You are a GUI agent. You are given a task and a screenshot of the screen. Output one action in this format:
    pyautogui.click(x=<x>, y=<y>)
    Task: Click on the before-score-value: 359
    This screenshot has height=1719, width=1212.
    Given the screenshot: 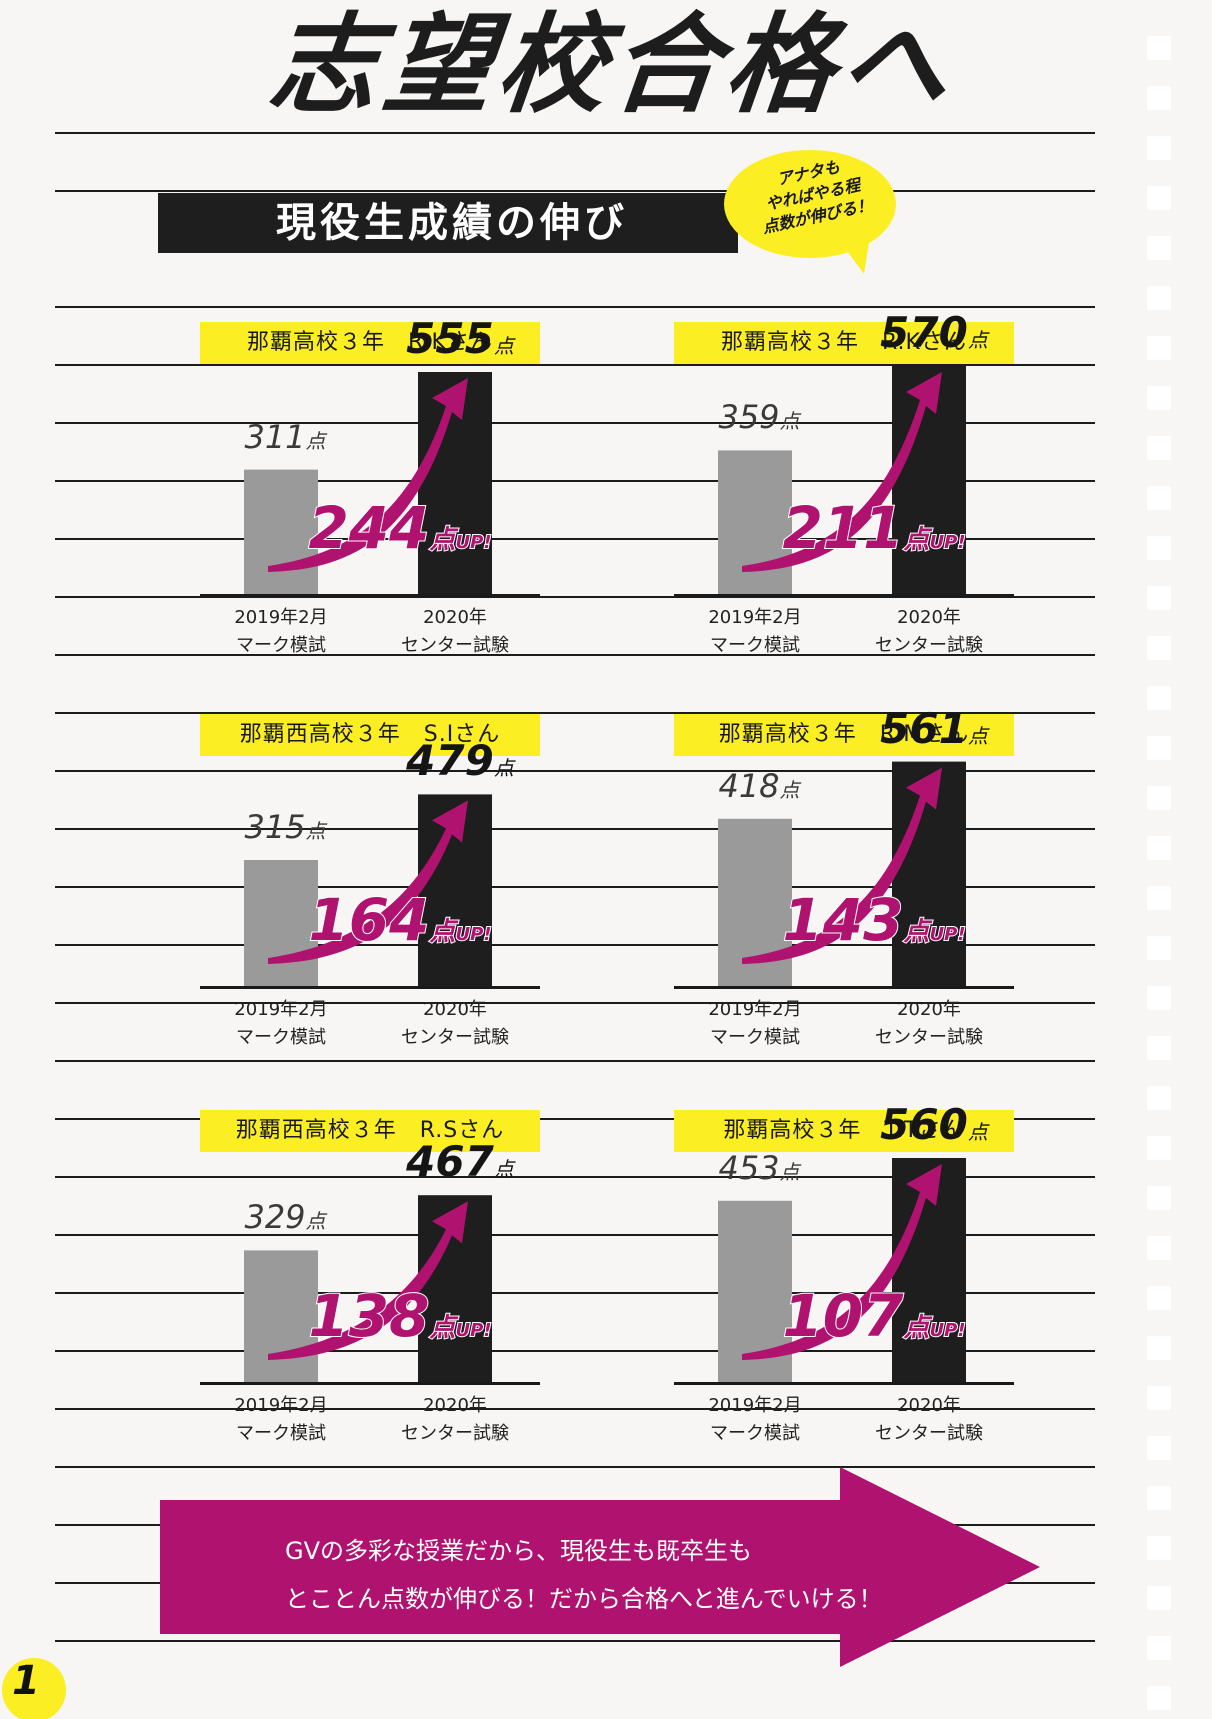 What is the action you would take?
    pyautogui.click(x=749, y=417)
    